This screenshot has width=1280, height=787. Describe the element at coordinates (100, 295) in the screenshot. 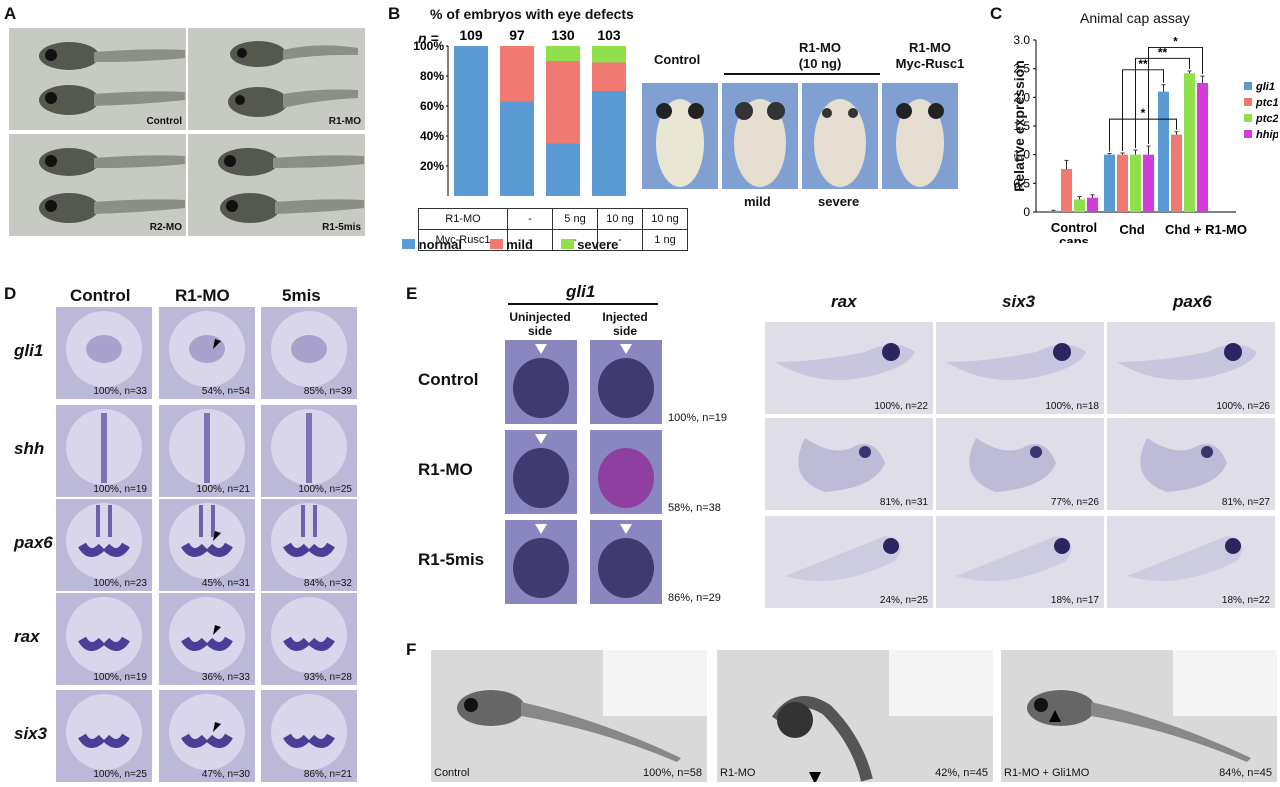

I see `col-header-control: Control` at that location.